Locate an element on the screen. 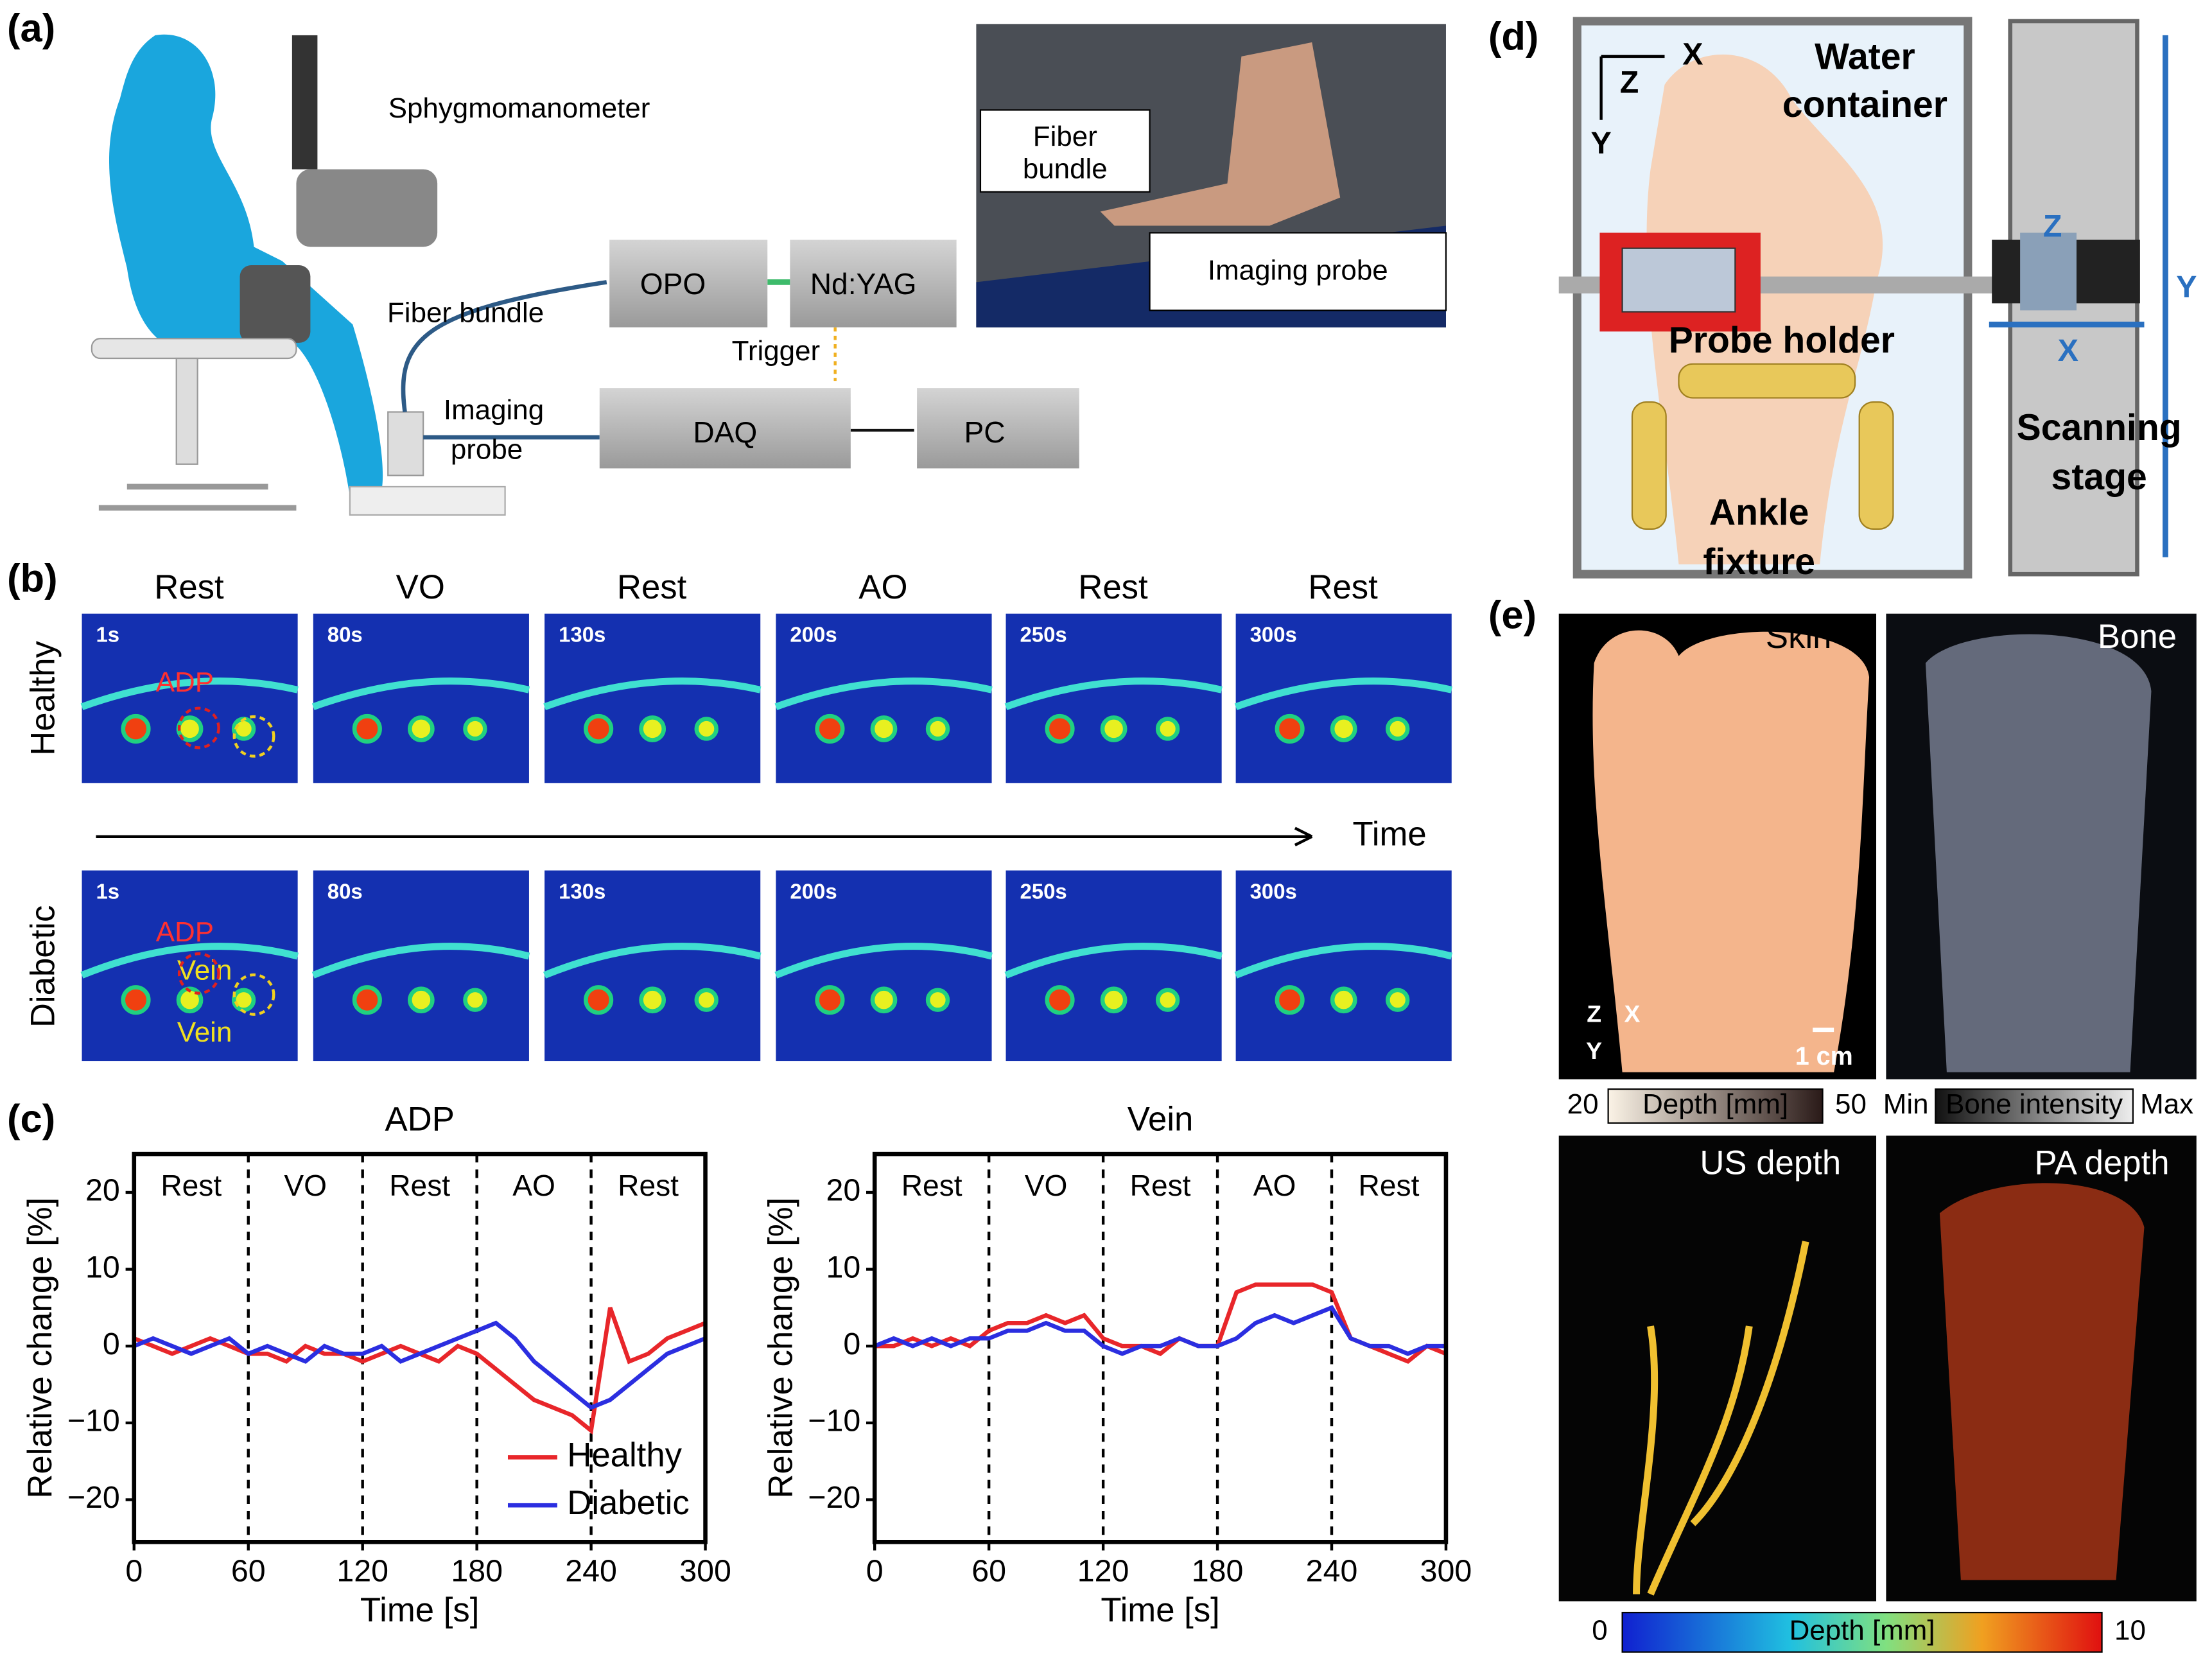 The width and height of the screenshot is (2212, 1676). image-title: US depth is located at coordinates (1770, 1163).